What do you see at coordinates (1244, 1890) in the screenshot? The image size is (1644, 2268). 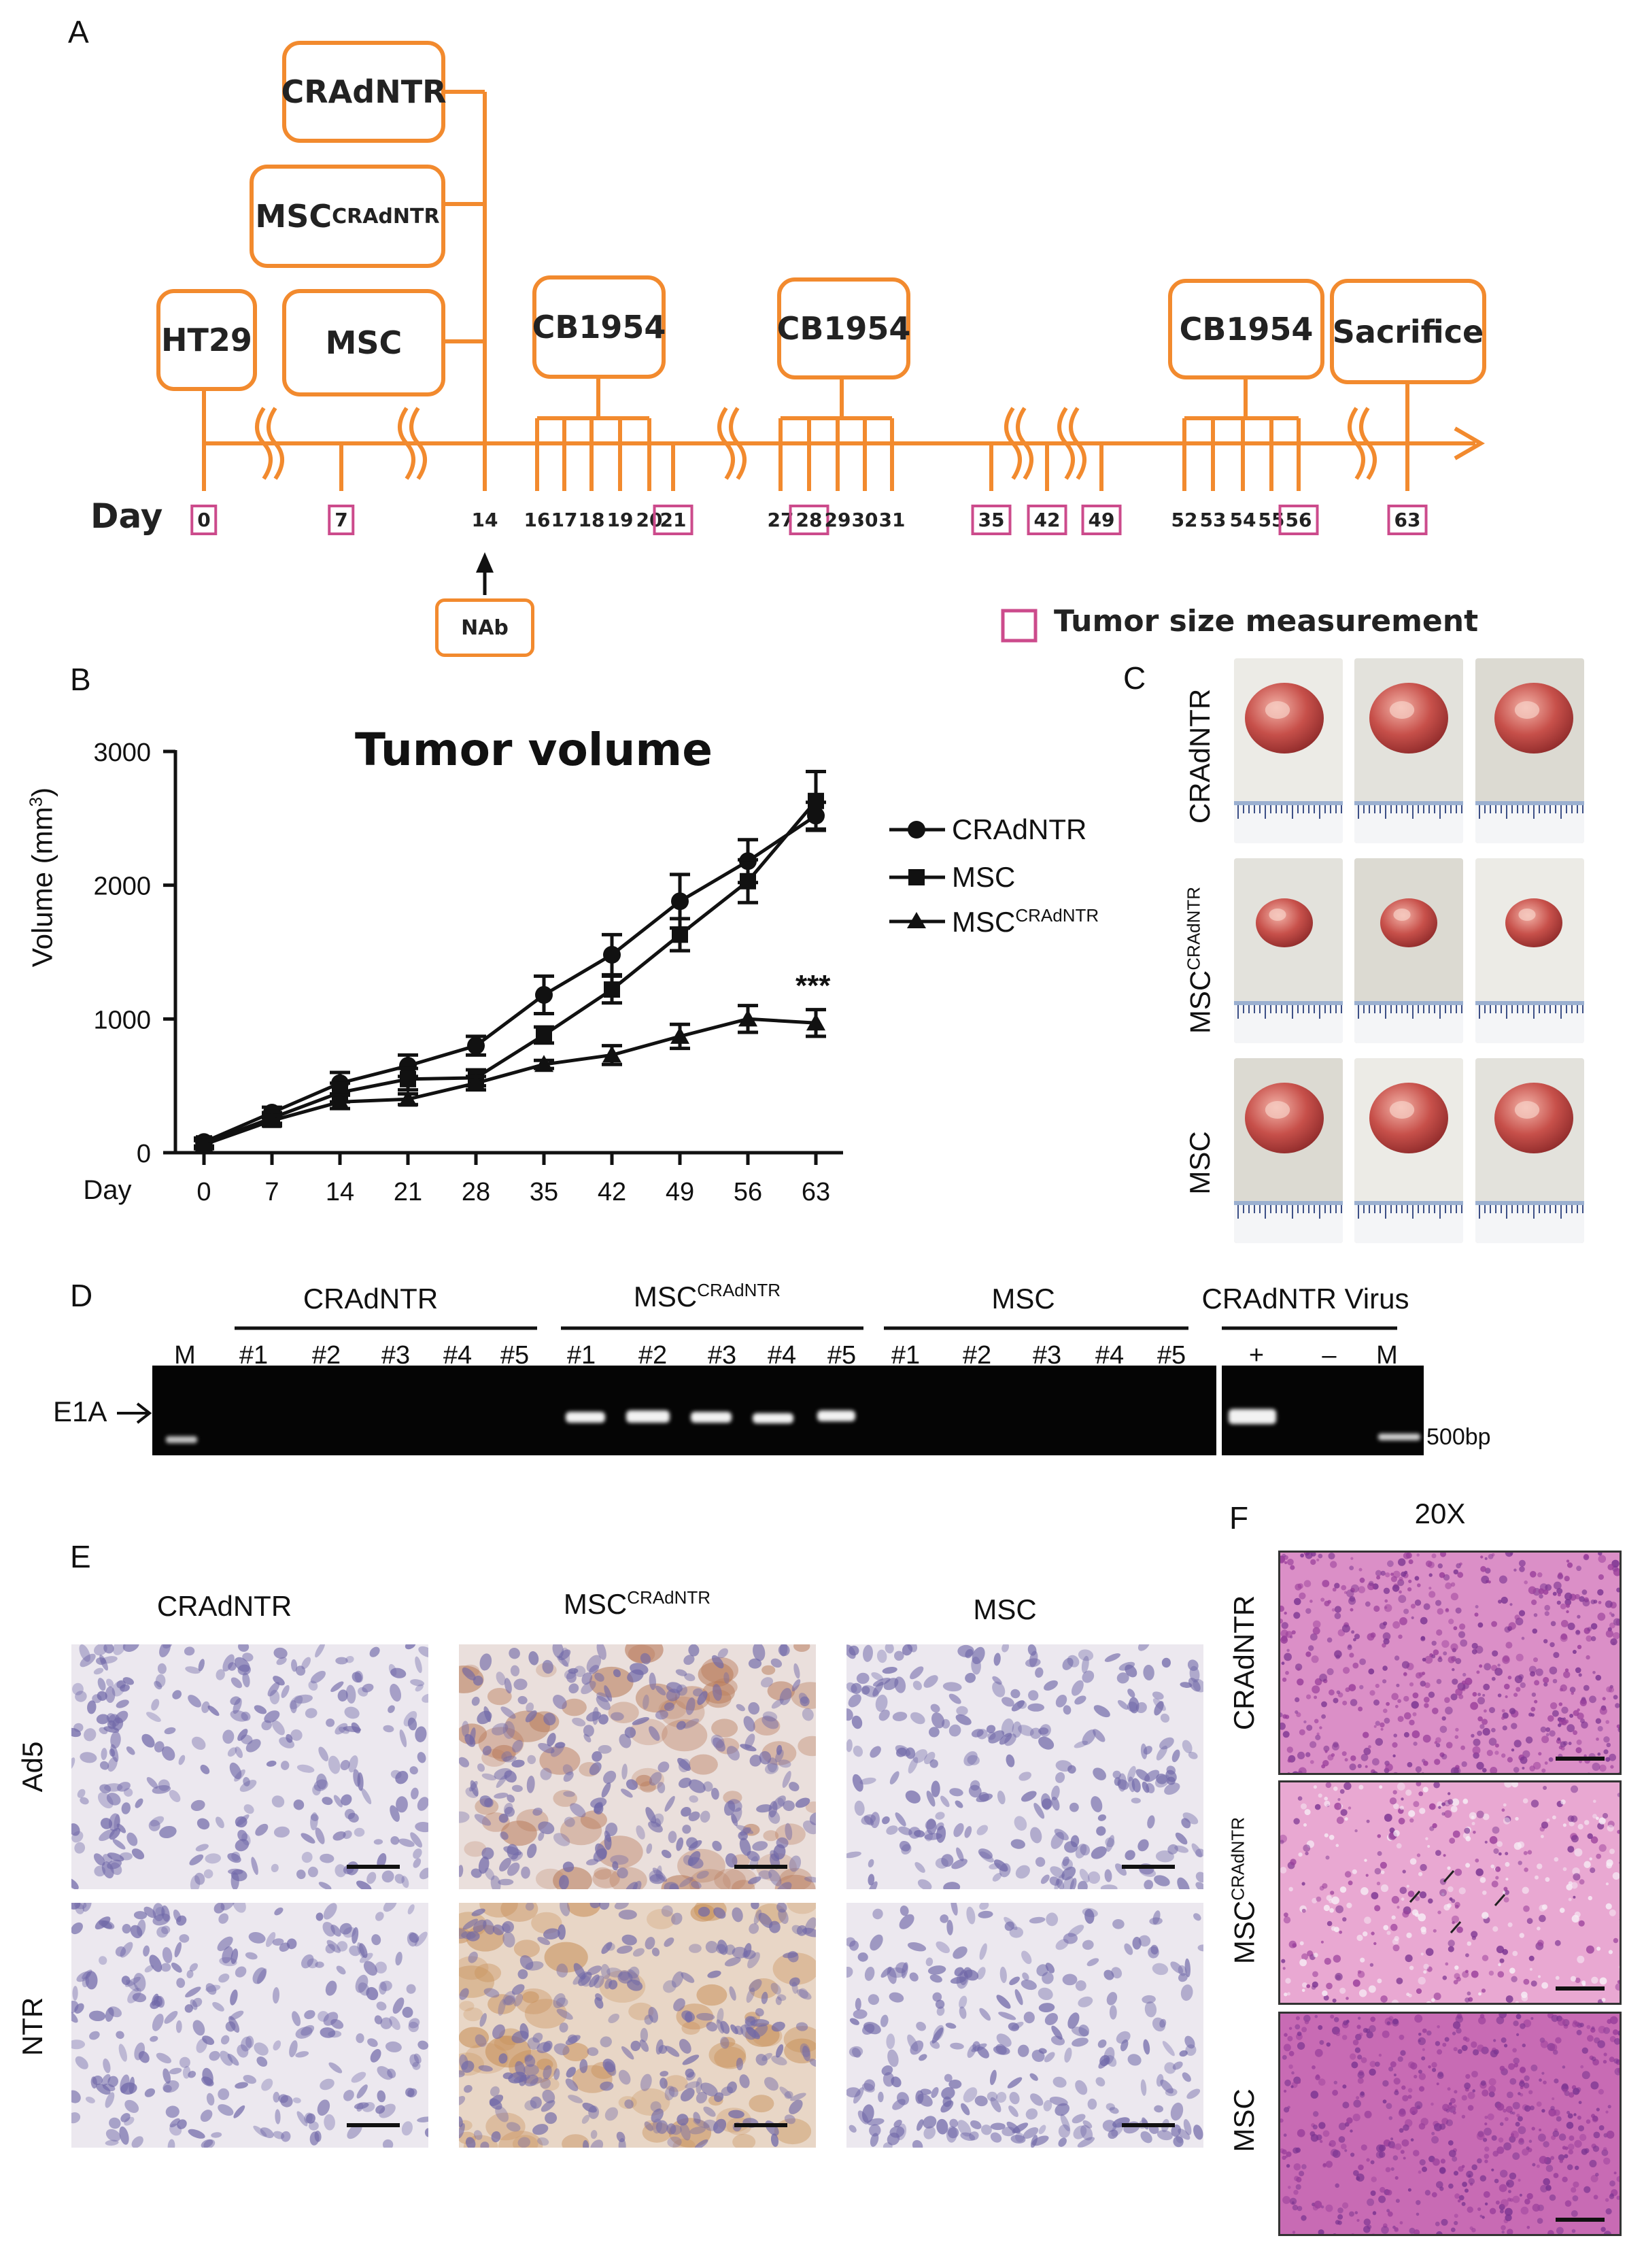 I see `he-row-msc-cradntr: MSCCRAdNTR` at bounding box center [1244, 1890].